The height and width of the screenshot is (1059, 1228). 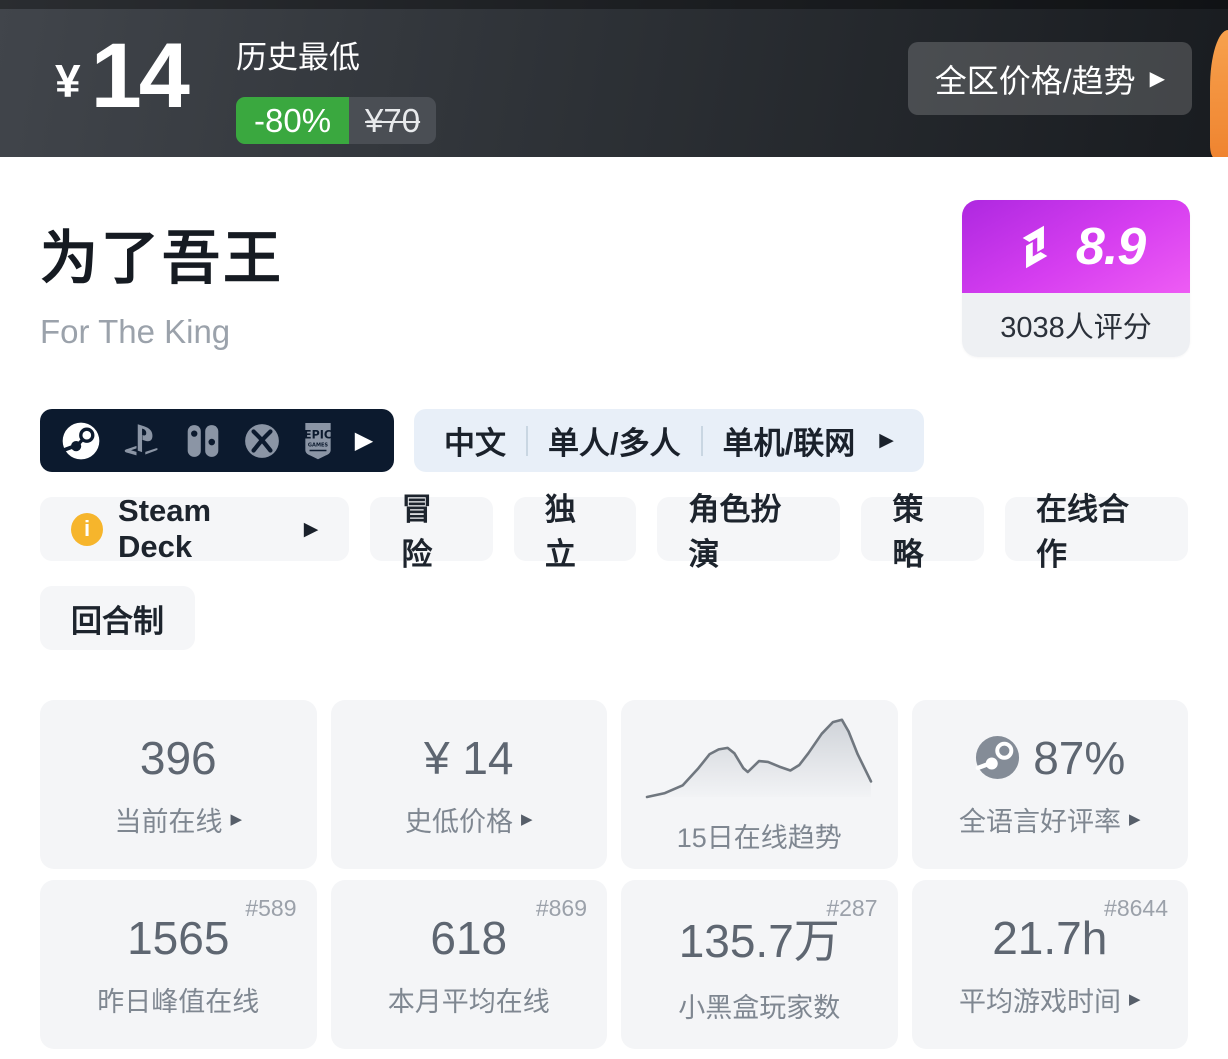 I want to click on discount-pills: -80% ¥70, so click(x=336, y=120).